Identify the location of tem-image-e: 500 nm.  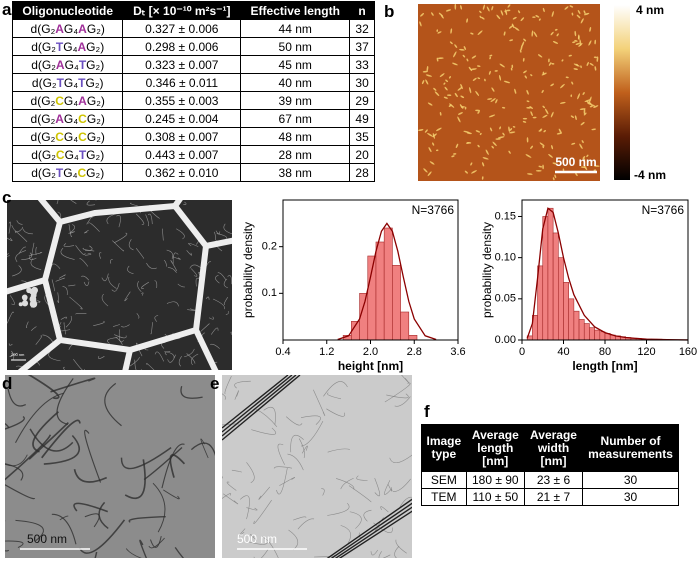
(317, 466).